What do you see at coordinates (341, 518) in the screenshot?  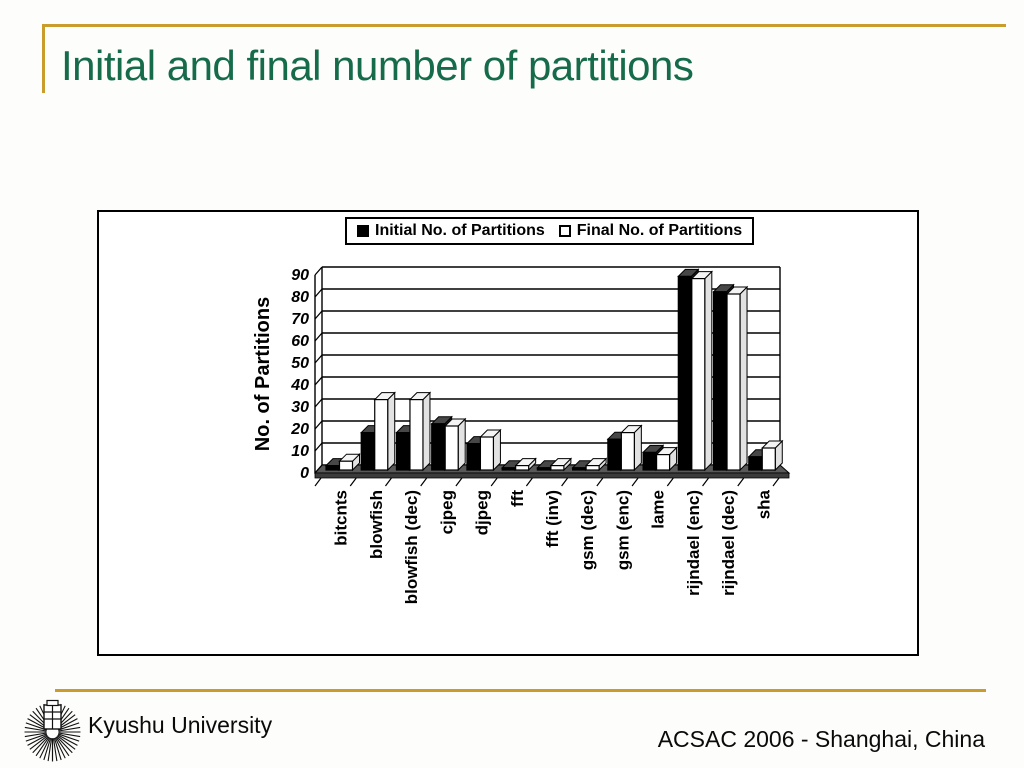 I see `x-category-label-bitcnts: bitcnts` at bounding box center [341, 518].